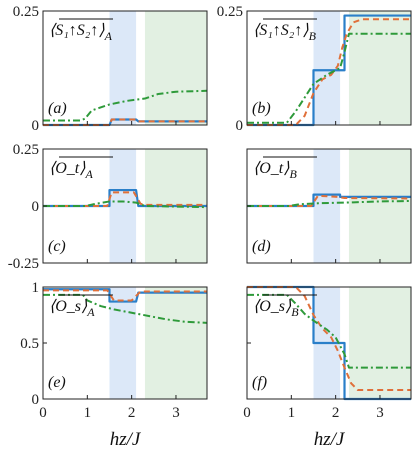  What do you see at coordinates (57, 108) in the screenshot?
I see `panel-letter: (a)` at bounding box center [57, 108].